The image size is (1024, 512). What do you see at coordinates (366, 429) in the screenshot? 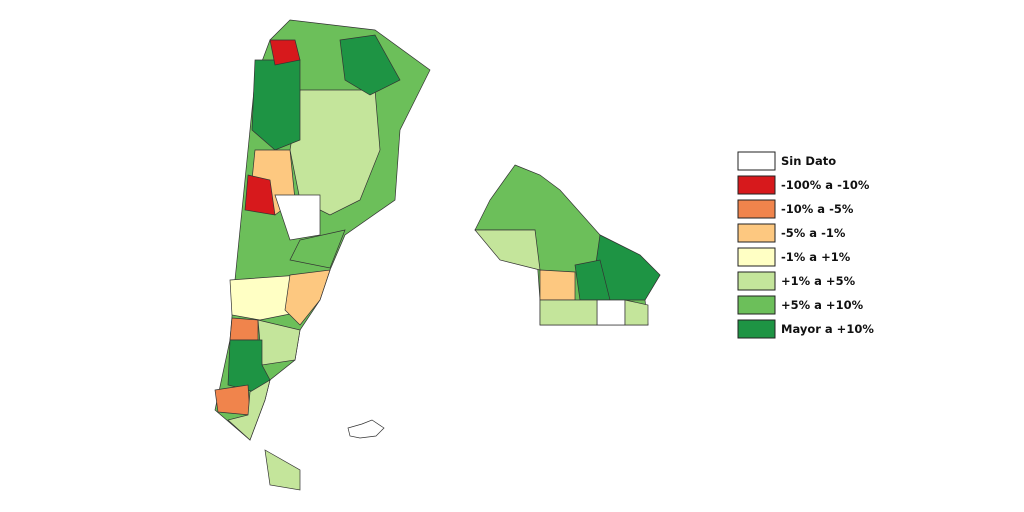
I see `islands` at bounding box center [366, 429].